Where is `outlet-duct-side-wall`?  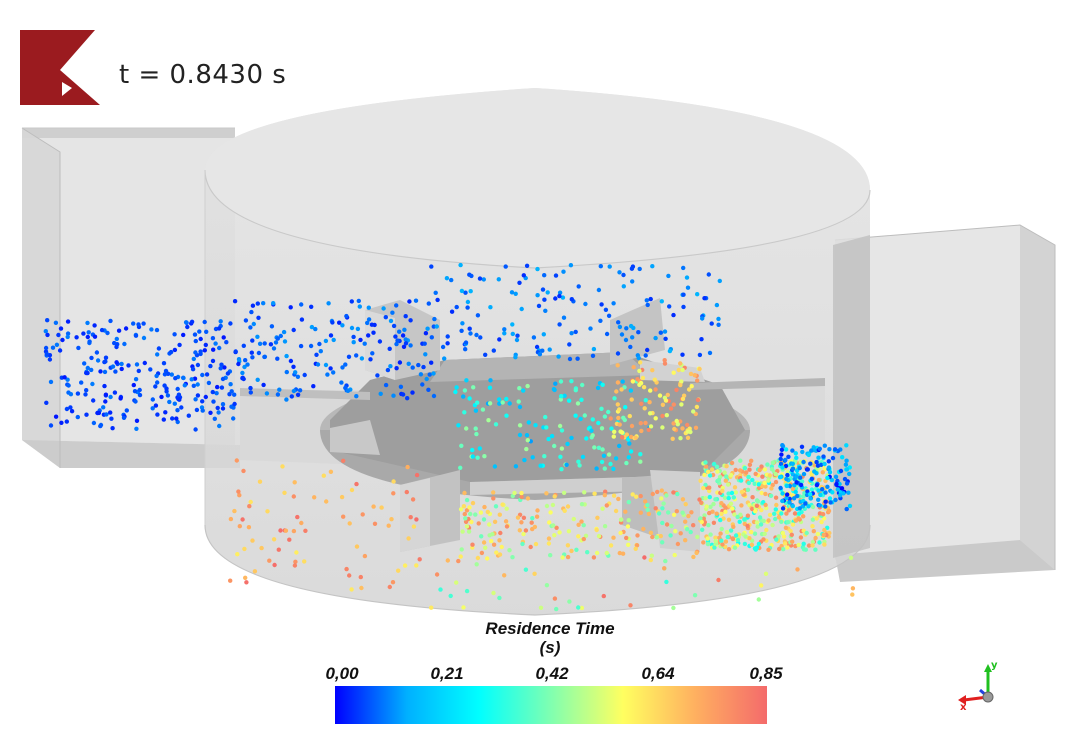 outlet-duct-side-wall is located at coordinates (851, 396).